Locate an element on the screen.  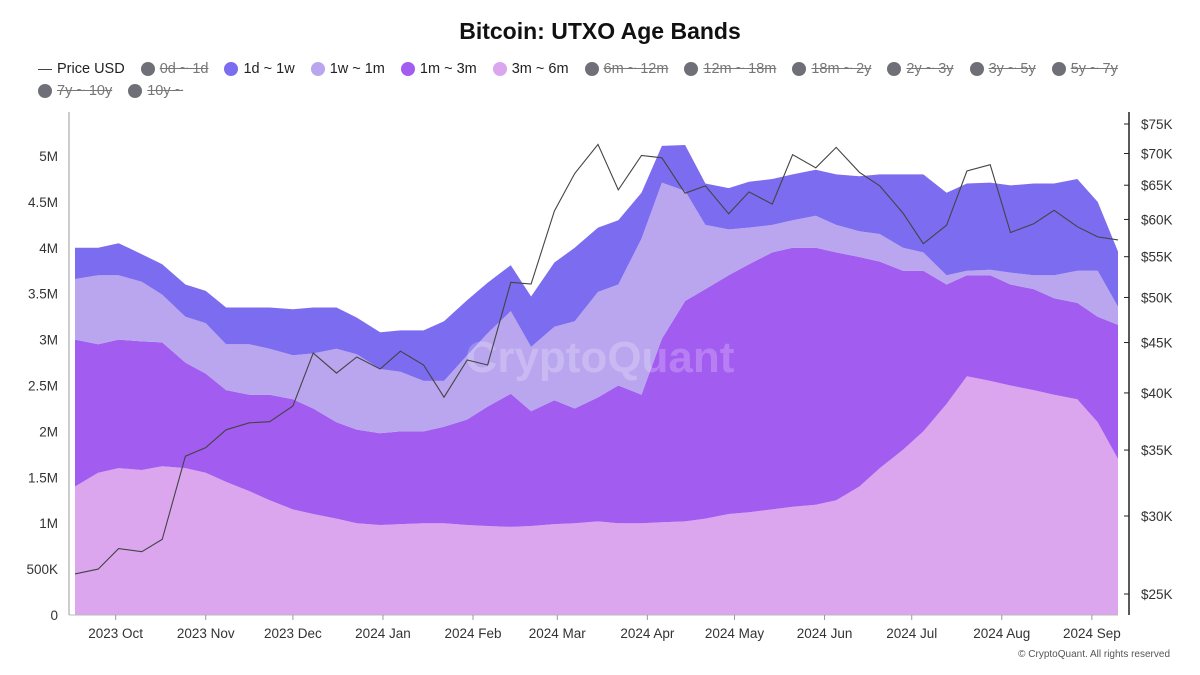
legend-item-1d-1w: 1d ~ 1w is located at coordinates (259, 69).